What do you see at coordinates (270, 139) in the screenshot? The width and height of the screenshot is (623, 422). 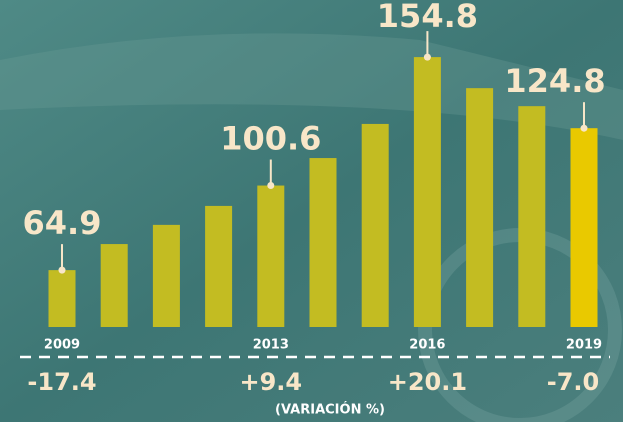 I see `value-label: 100.6` at bounding box center [270, 139].